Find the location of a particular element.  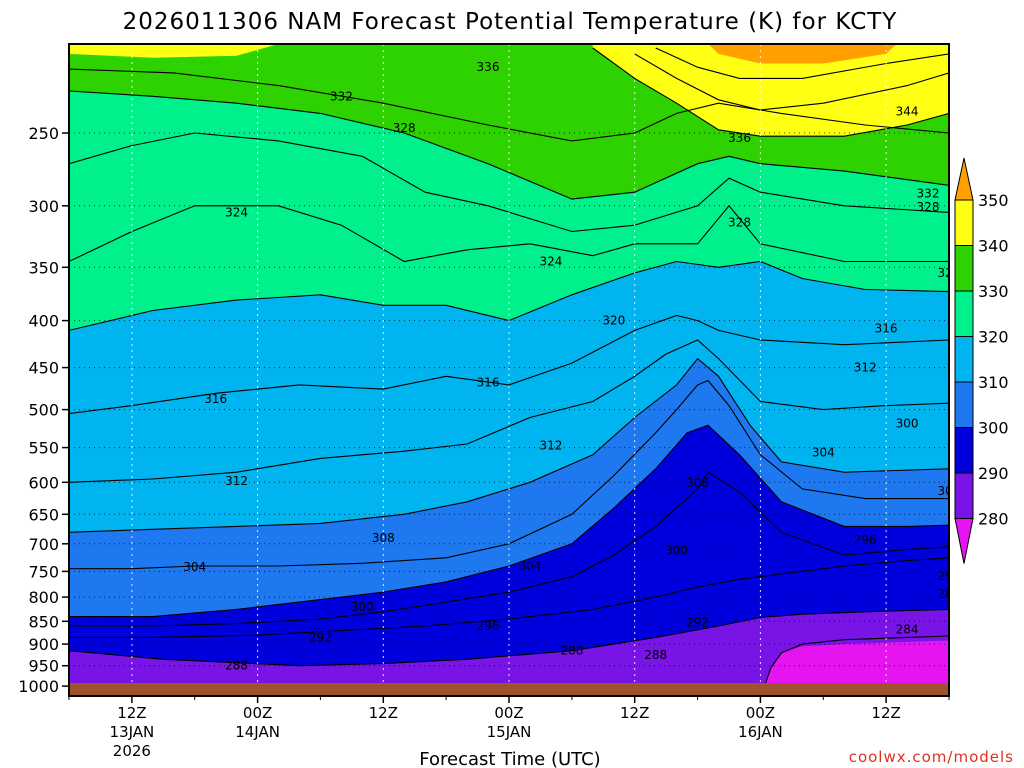

y-tick-label: 950 is located at coordinates (43, 666).